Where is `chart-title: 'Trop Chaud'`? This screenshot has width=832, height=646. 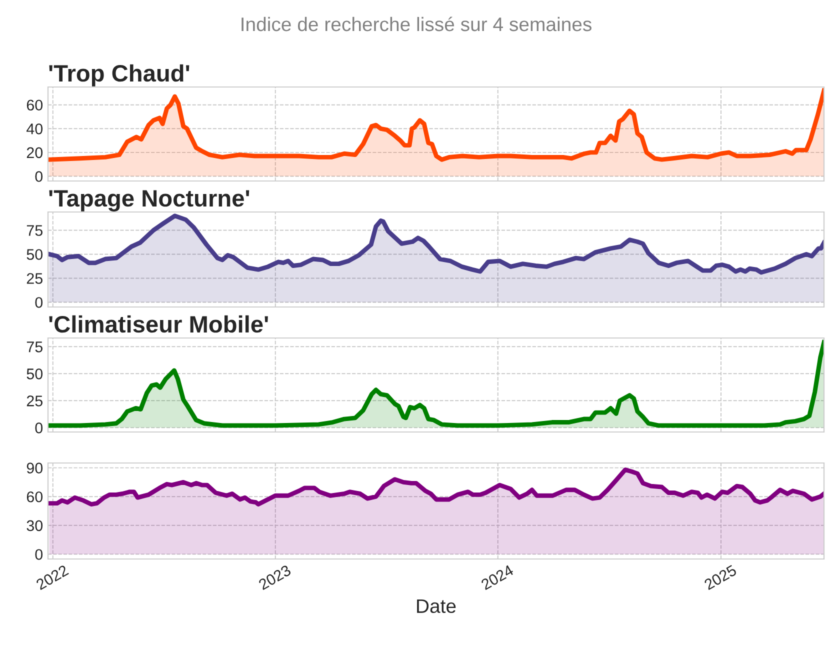
chart-title: 'Trop Chaud' is located at coordinates (119, 75).